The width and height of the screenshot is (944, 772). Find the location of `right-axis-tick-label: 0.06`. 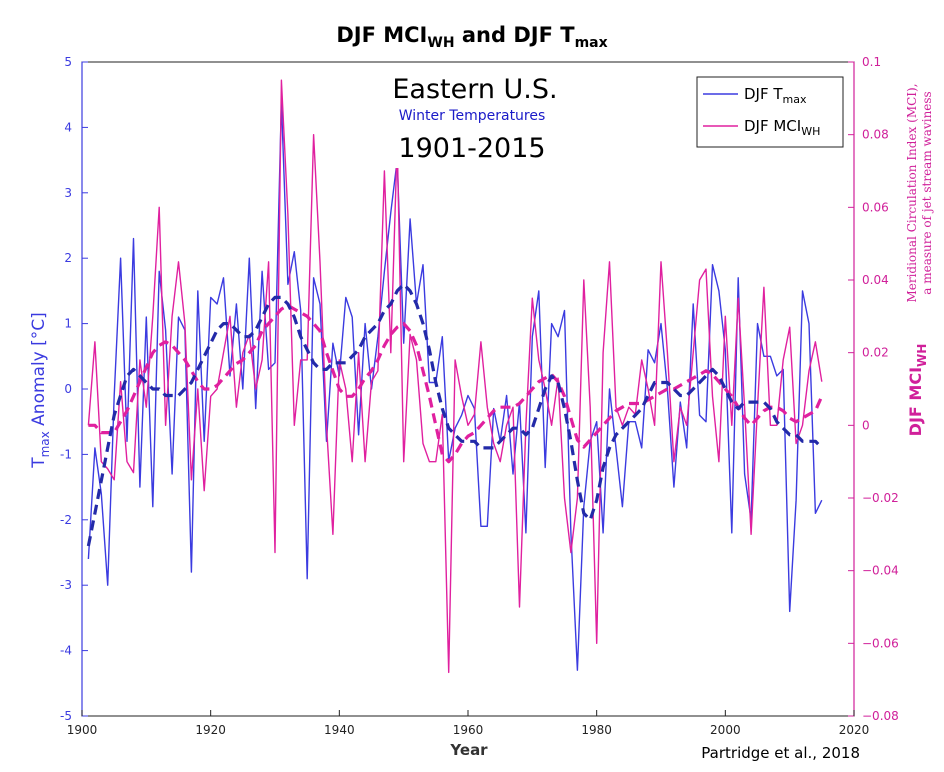

right-axis-tick-label: 0.06 is located at coordinates (875, 207).